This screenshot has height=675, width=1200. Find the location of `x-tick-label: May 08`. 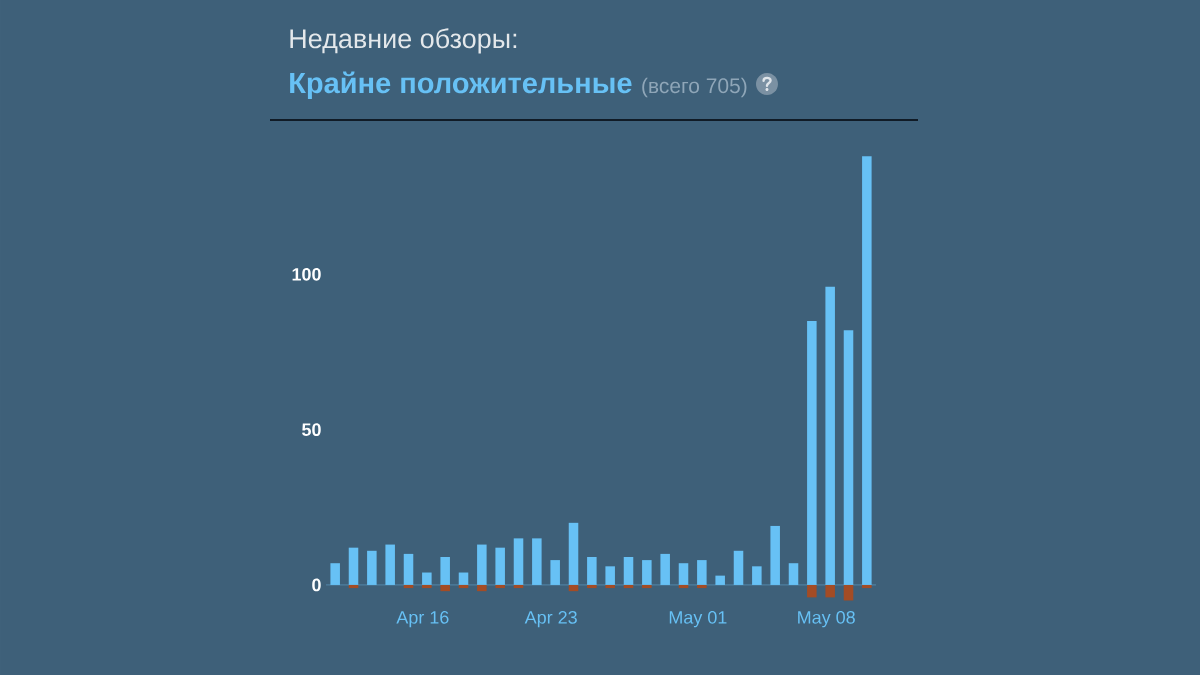

x-tick-label: May 08 is located at coordinates (826, 619).